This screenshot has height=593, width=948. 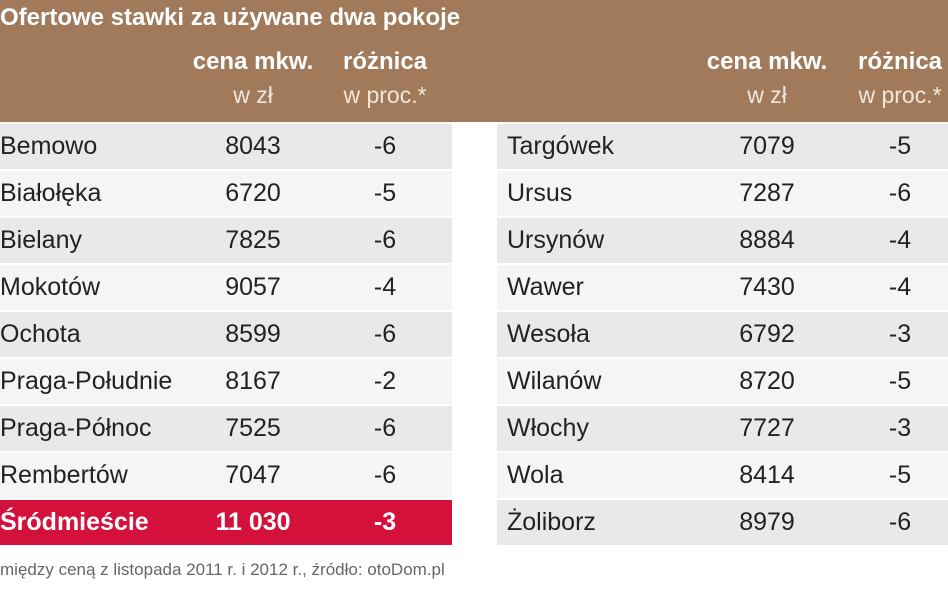 I want to click on table-row: Praga-Północ 7525 -6, so click(x=226, y=429).